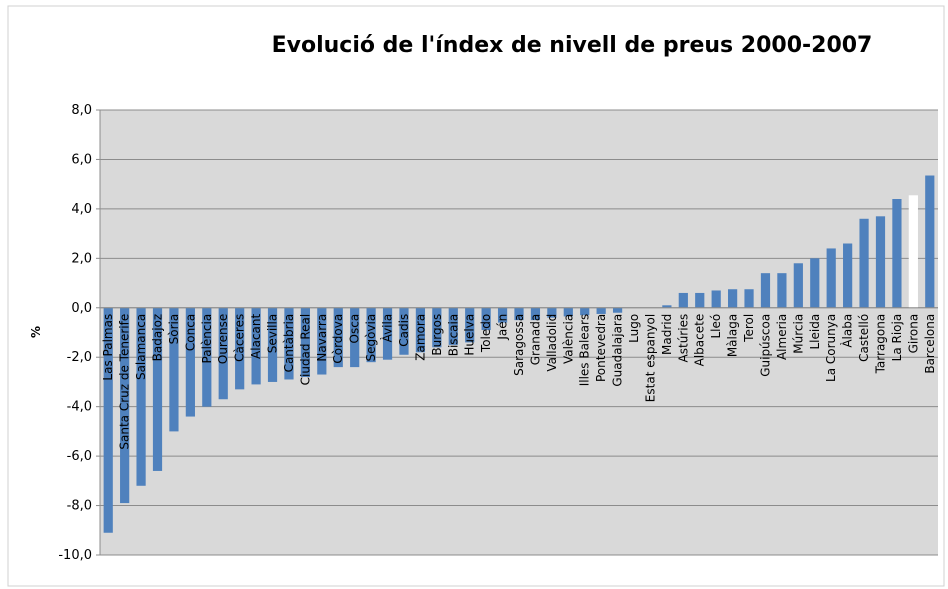 The image size is (948, 589). Describe the element at coordinates (256, 335) in the screenshot. I see `x-tick-label: Alacant` at that location.